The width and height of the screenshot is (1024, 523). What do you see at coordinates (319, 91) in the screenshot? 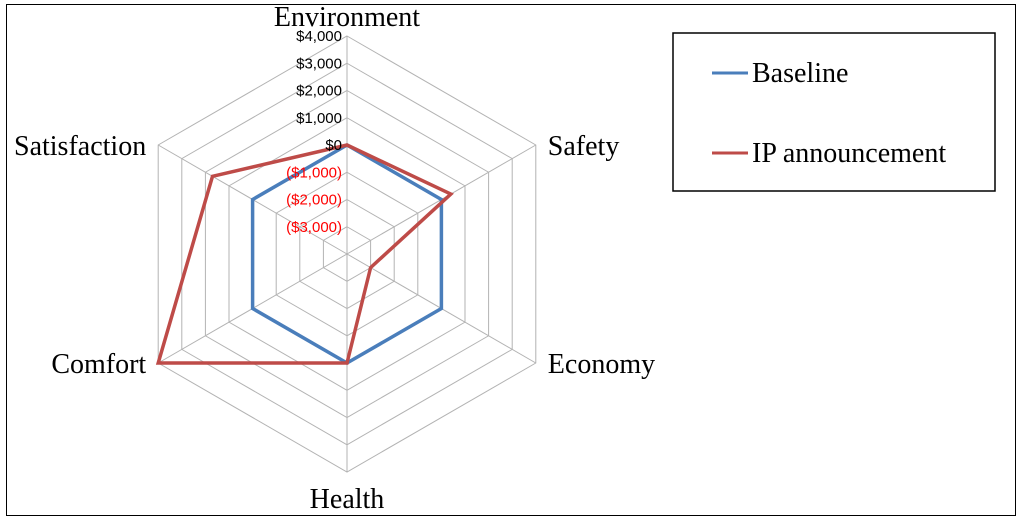
I see `tick-label: $2,000` at bounding box center [319, 91].